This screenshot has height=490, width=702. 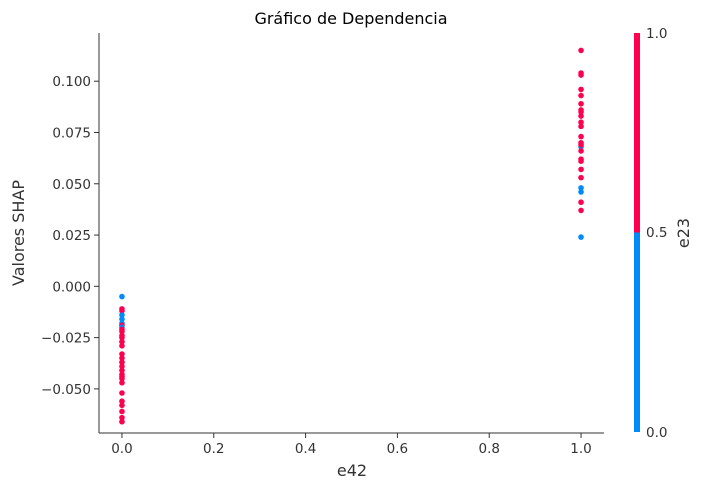 I want to click on colorbar-gradient, so click(x=637, y=232).